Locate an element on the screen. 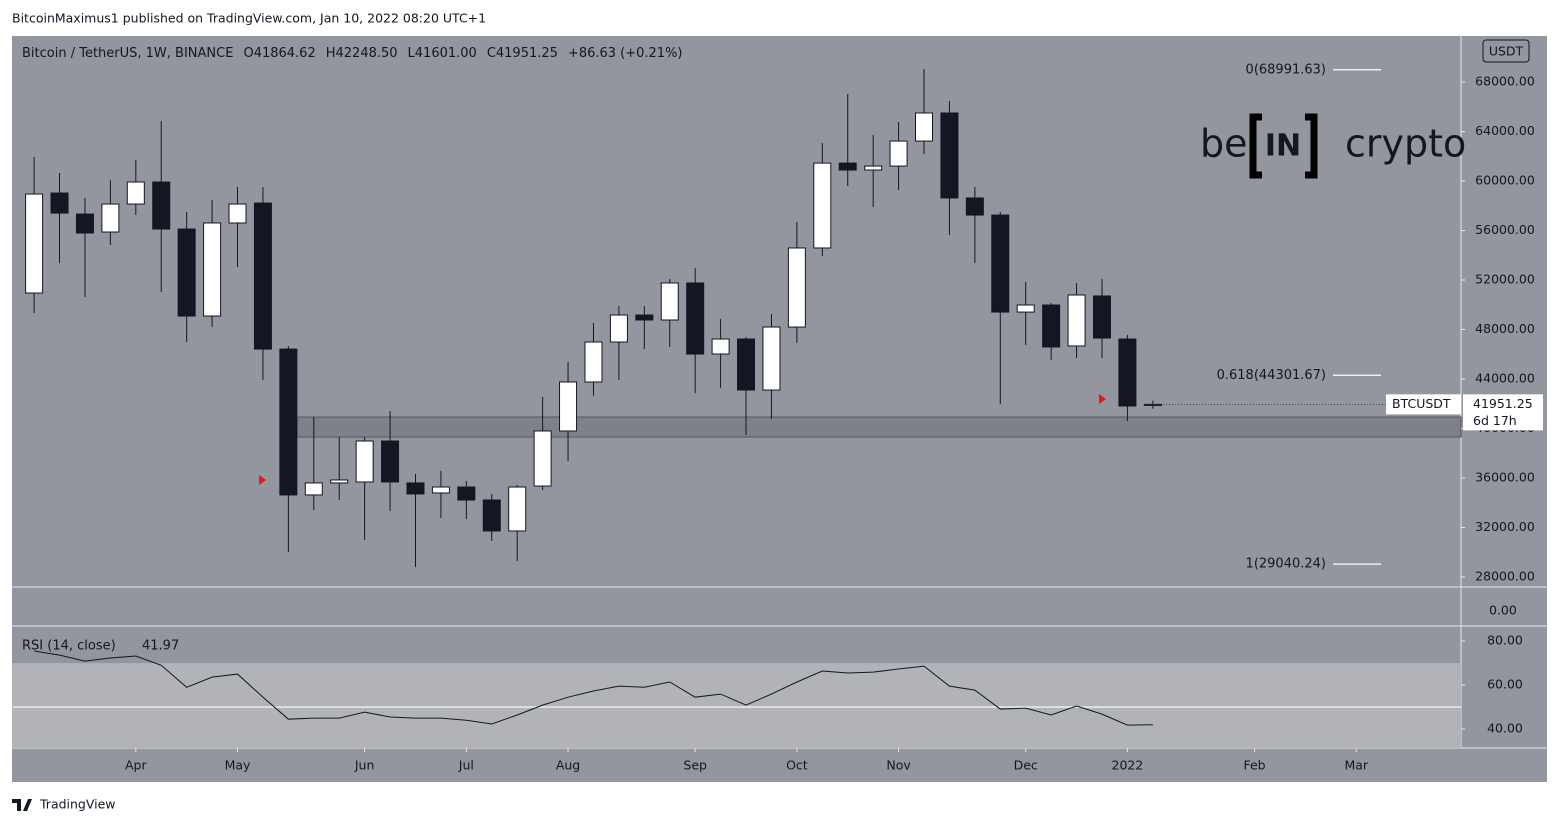 This screenshot has width=1561, height=831. footer-logo is located at coordinates (22, 805).